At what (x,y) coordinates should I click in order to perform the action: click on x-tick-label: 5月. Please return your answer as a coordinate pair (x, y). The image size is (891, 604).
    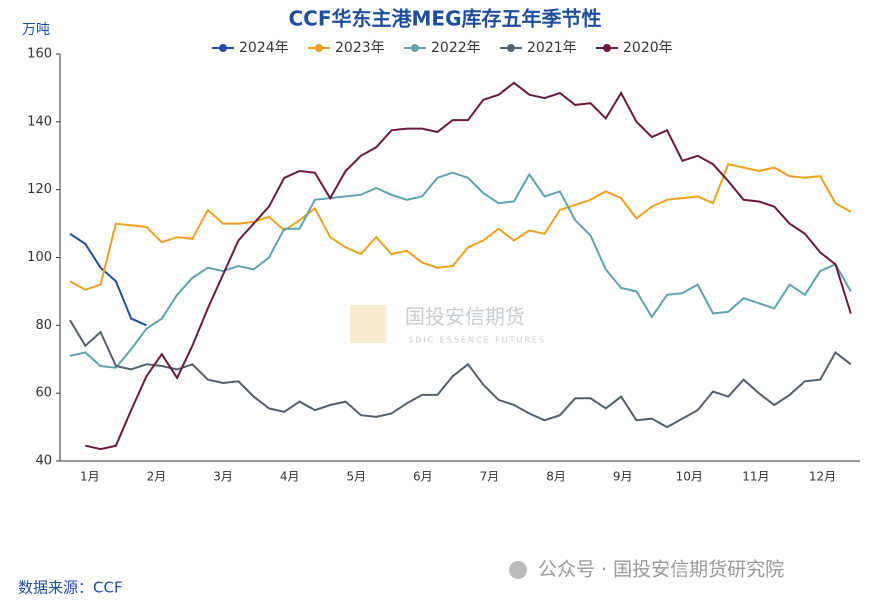
    Looking at the image, I should click on (356, 477).